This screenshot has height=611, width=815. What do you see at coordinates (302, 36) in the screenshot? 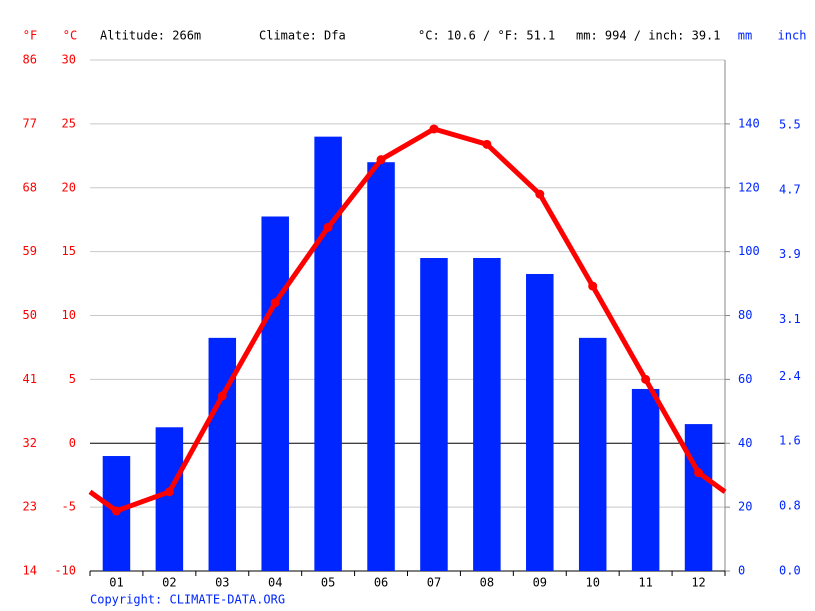
I see `climate: Climate: Dfa` at bounding box center [302, 36].